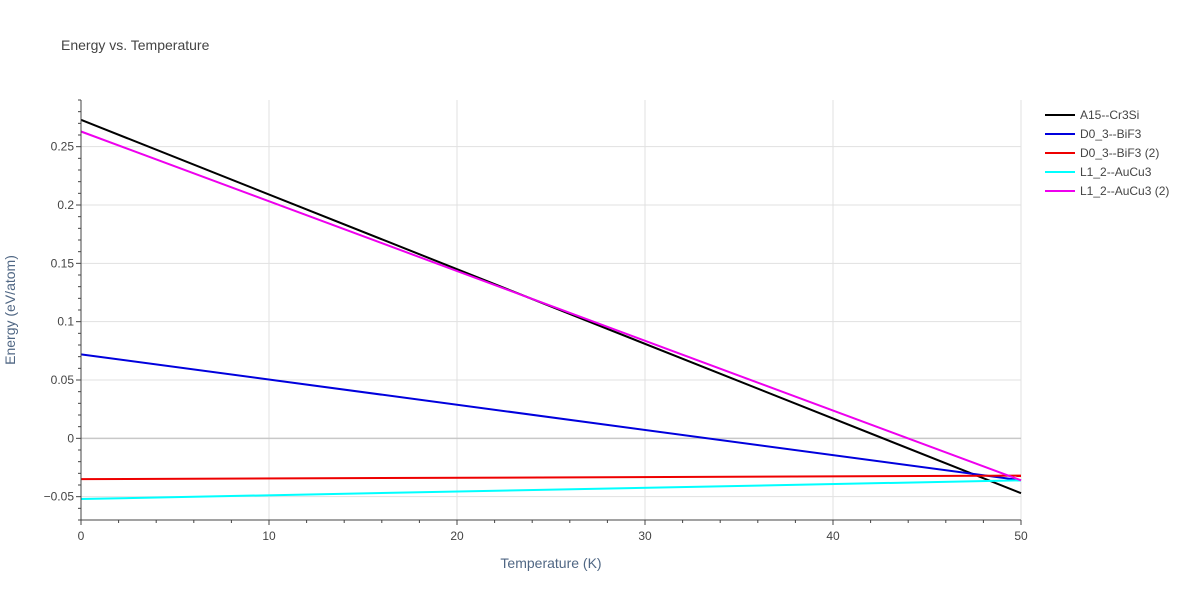  What do you see at coordinates (63, 147) in the screenshot?
I see `y-tick-label: 0.25` at bounding box center [63, 147].